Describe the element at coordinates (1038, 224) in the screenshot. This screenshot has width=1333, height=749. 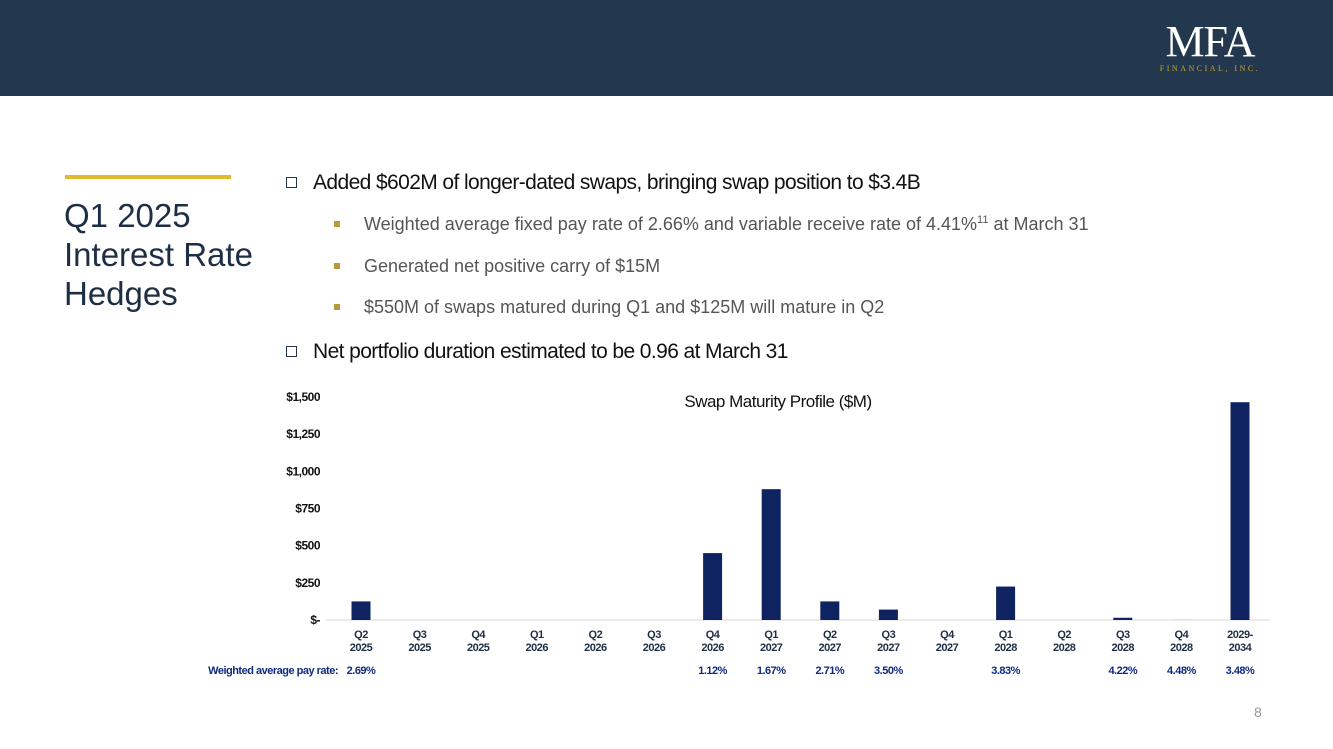
I see `bullet-text: at March 31` at that location.